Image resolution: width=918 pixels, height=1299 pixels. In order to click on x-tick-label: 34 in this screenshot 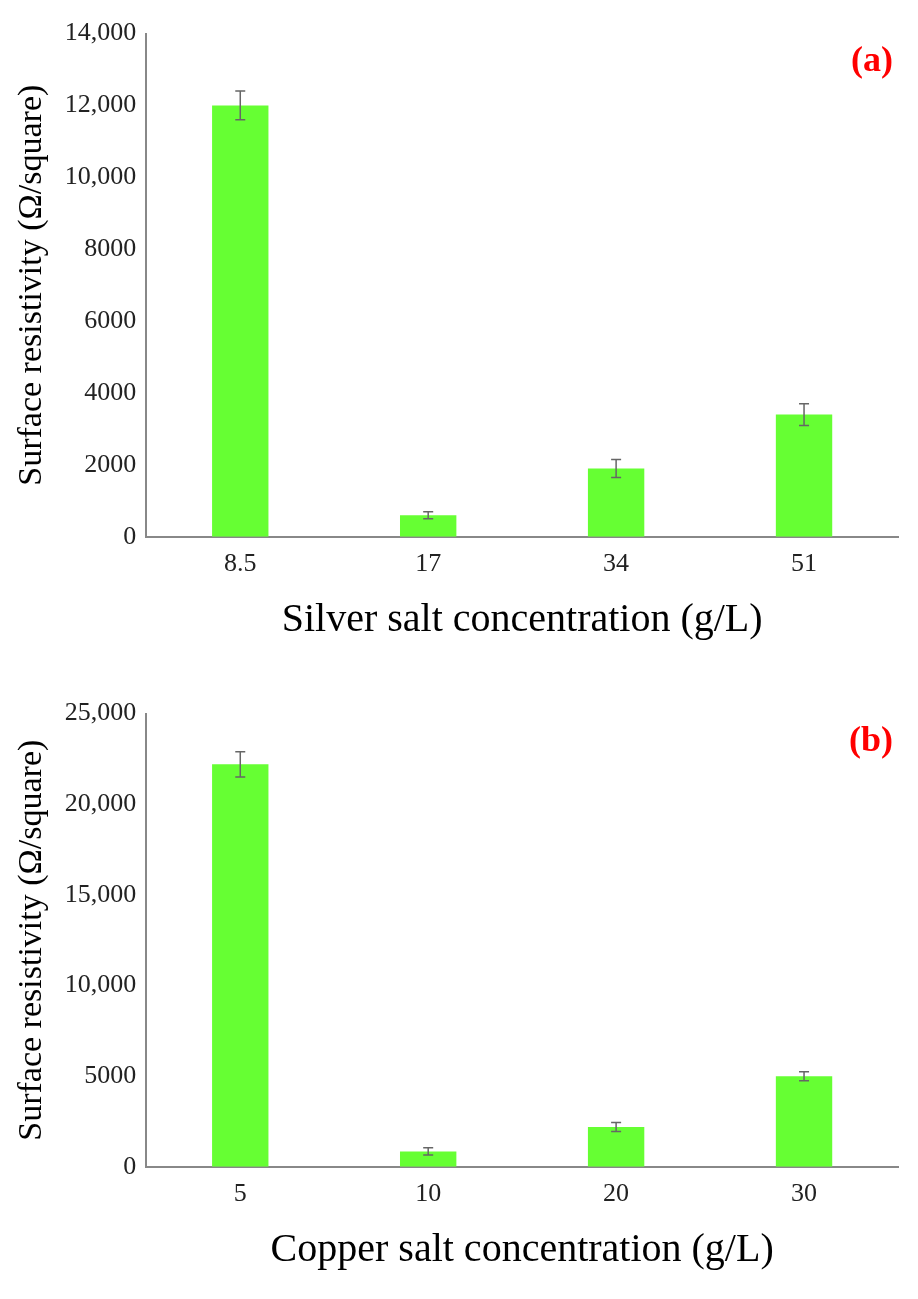, I will do `click(616, 563)`.